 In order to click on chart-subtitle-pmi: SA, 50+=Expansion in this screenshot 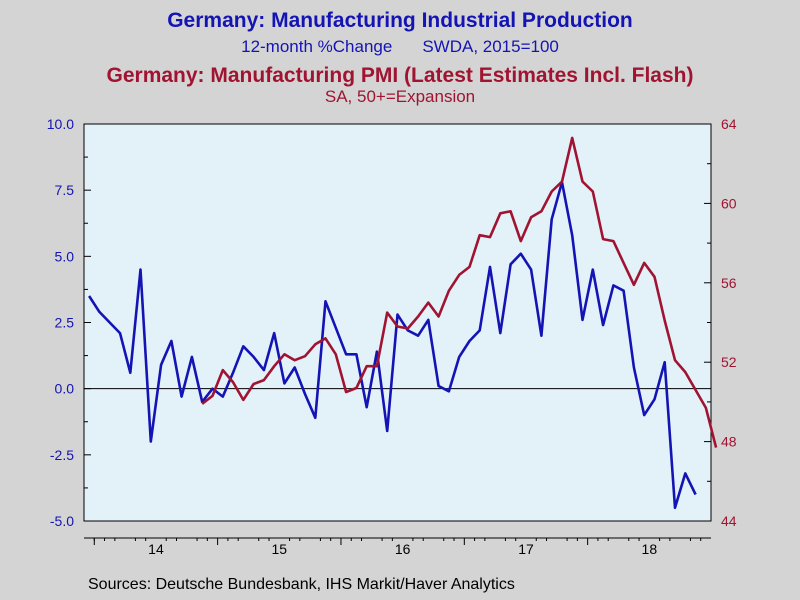, I will do `click(400, 96)`.